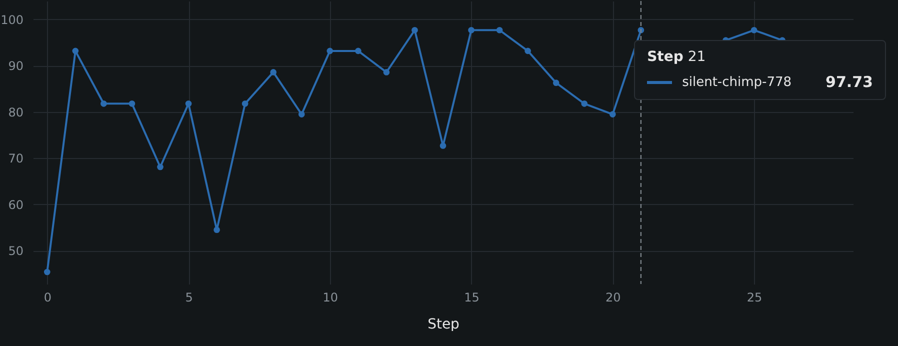 The image size is (898, 346). I want to click on legend-label: silent-chimp-778, so click(737, 82).